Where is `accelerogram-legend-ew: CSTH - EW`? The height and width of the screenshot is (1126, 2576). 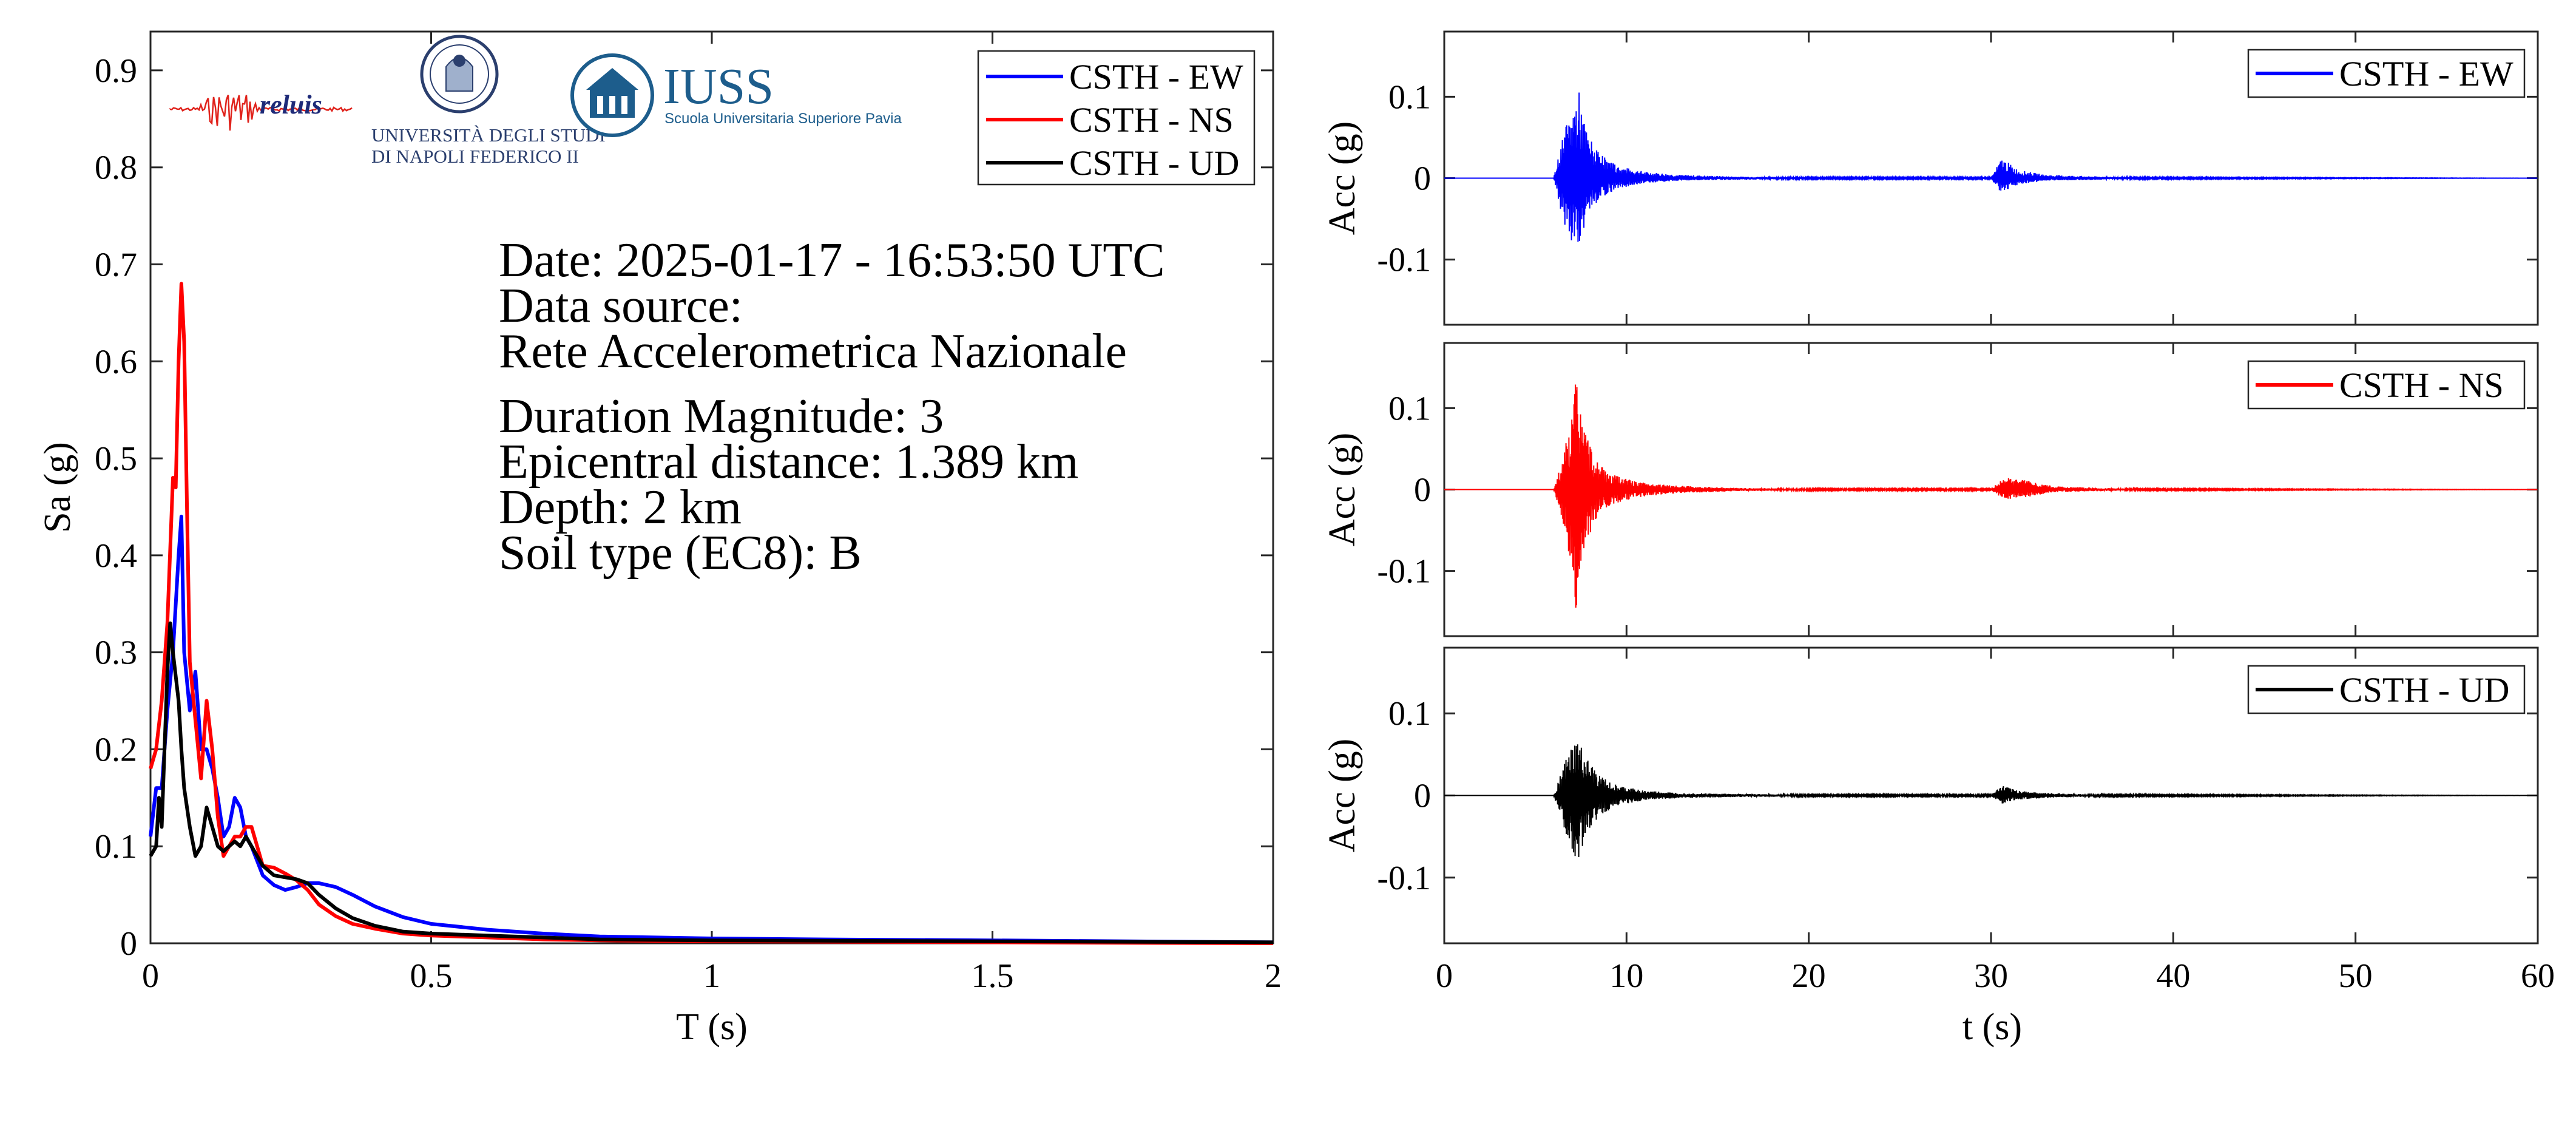
accelerogram-legend-ew: CSTH - EW is located at coordinates (2386, 73).